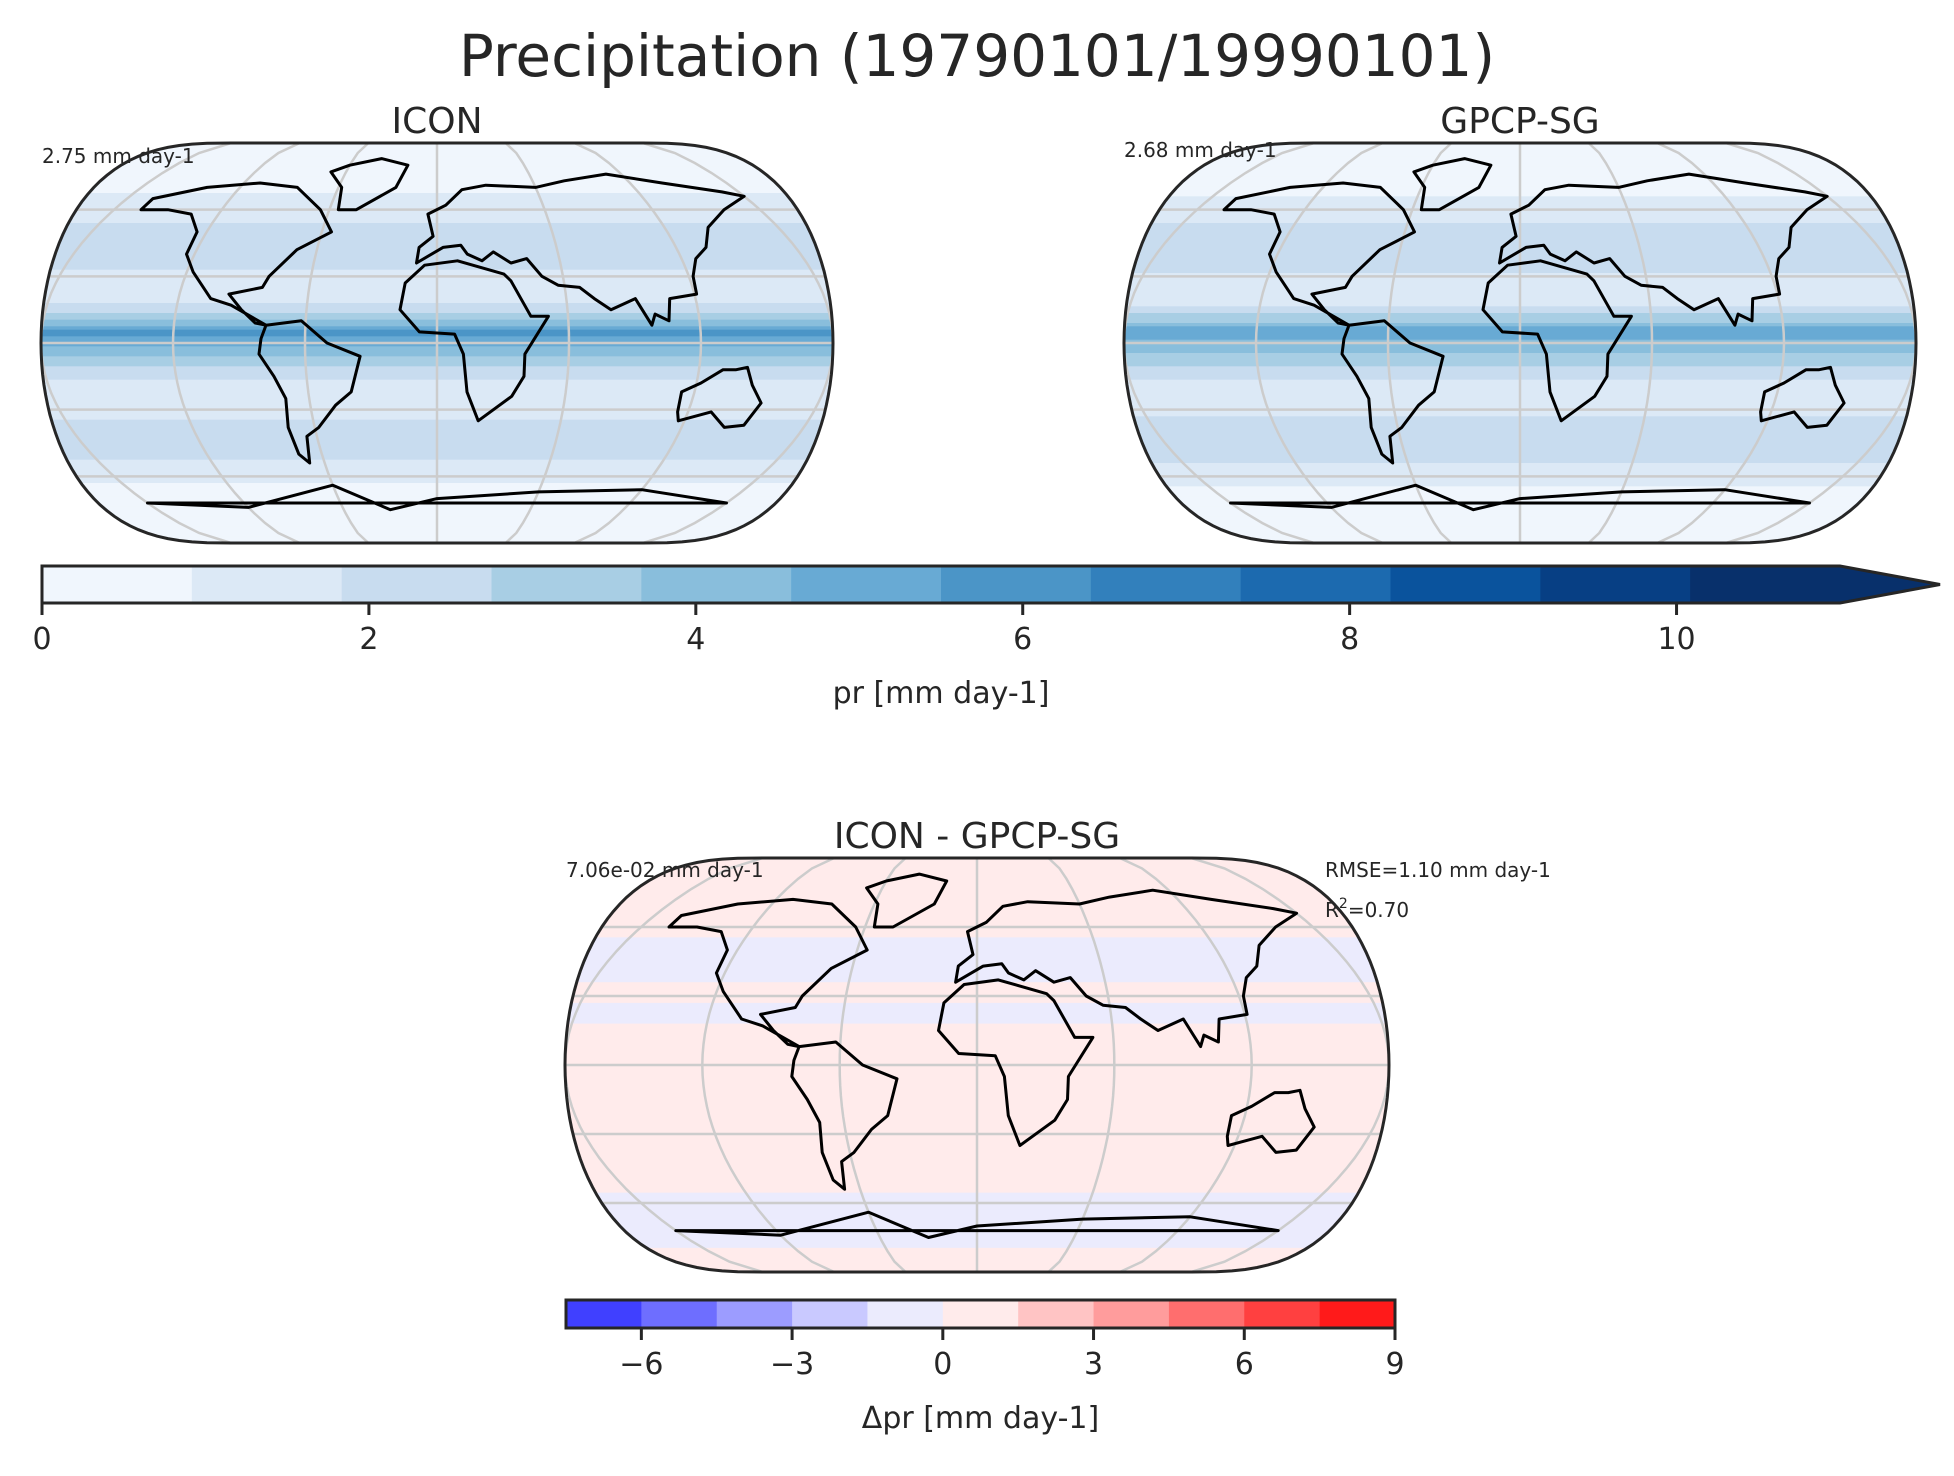 The image size is (1954, 1476). What do you see at coordinates (1093, 1364) in the screenshot?
I see `colorbar-tick-label: 3` at bounding box center [1093, 1364].